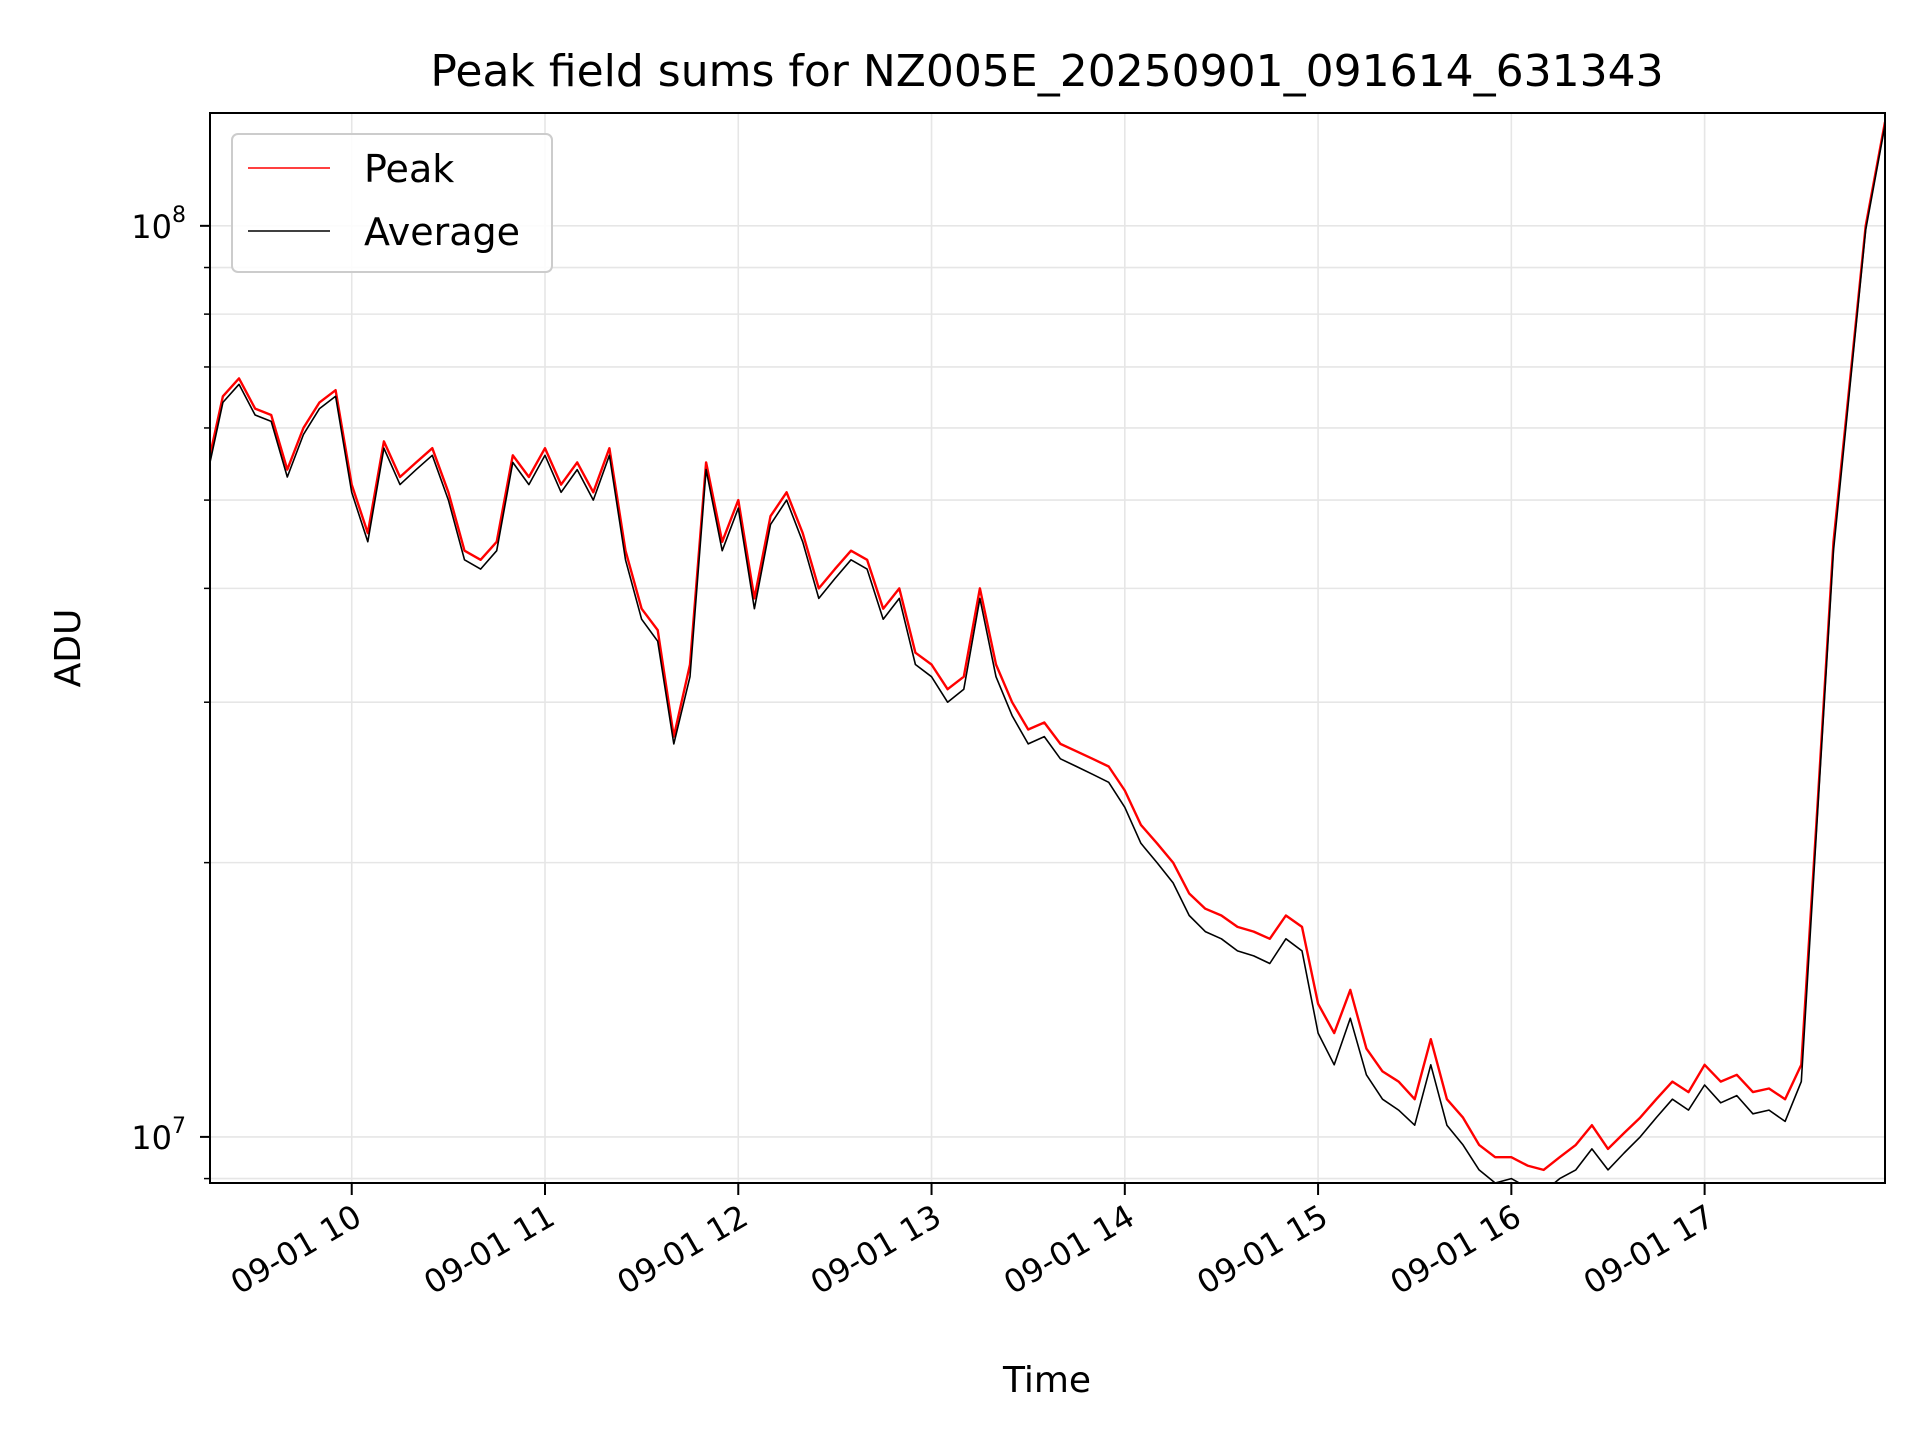  What do you see at coordinates (296, 1249) in the screenshot?
I see `x-tick-label: 09-01 10` at bounding box center [296, 1249].